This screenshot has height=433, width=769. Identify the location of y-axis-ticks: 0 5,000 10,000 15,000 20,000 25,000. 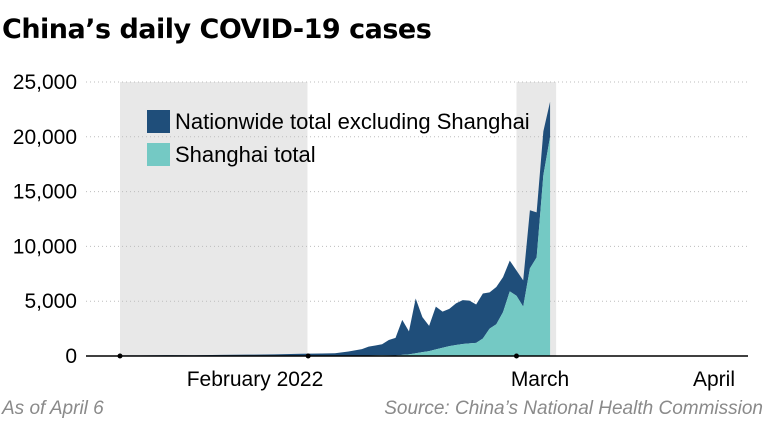
(45, 219).